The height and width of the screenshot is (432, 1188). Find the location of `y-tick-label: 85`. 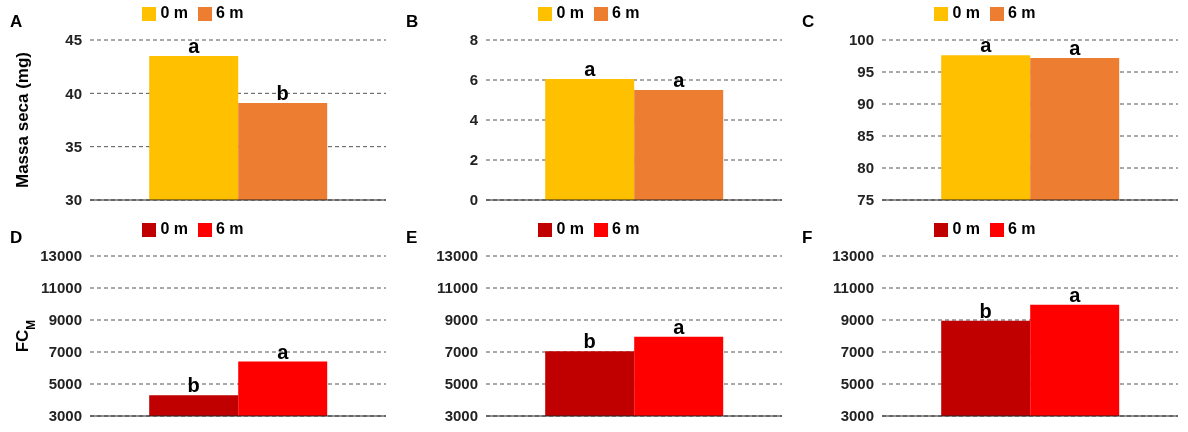

y-tick-label: 85 is located at coordinates (865, 136).